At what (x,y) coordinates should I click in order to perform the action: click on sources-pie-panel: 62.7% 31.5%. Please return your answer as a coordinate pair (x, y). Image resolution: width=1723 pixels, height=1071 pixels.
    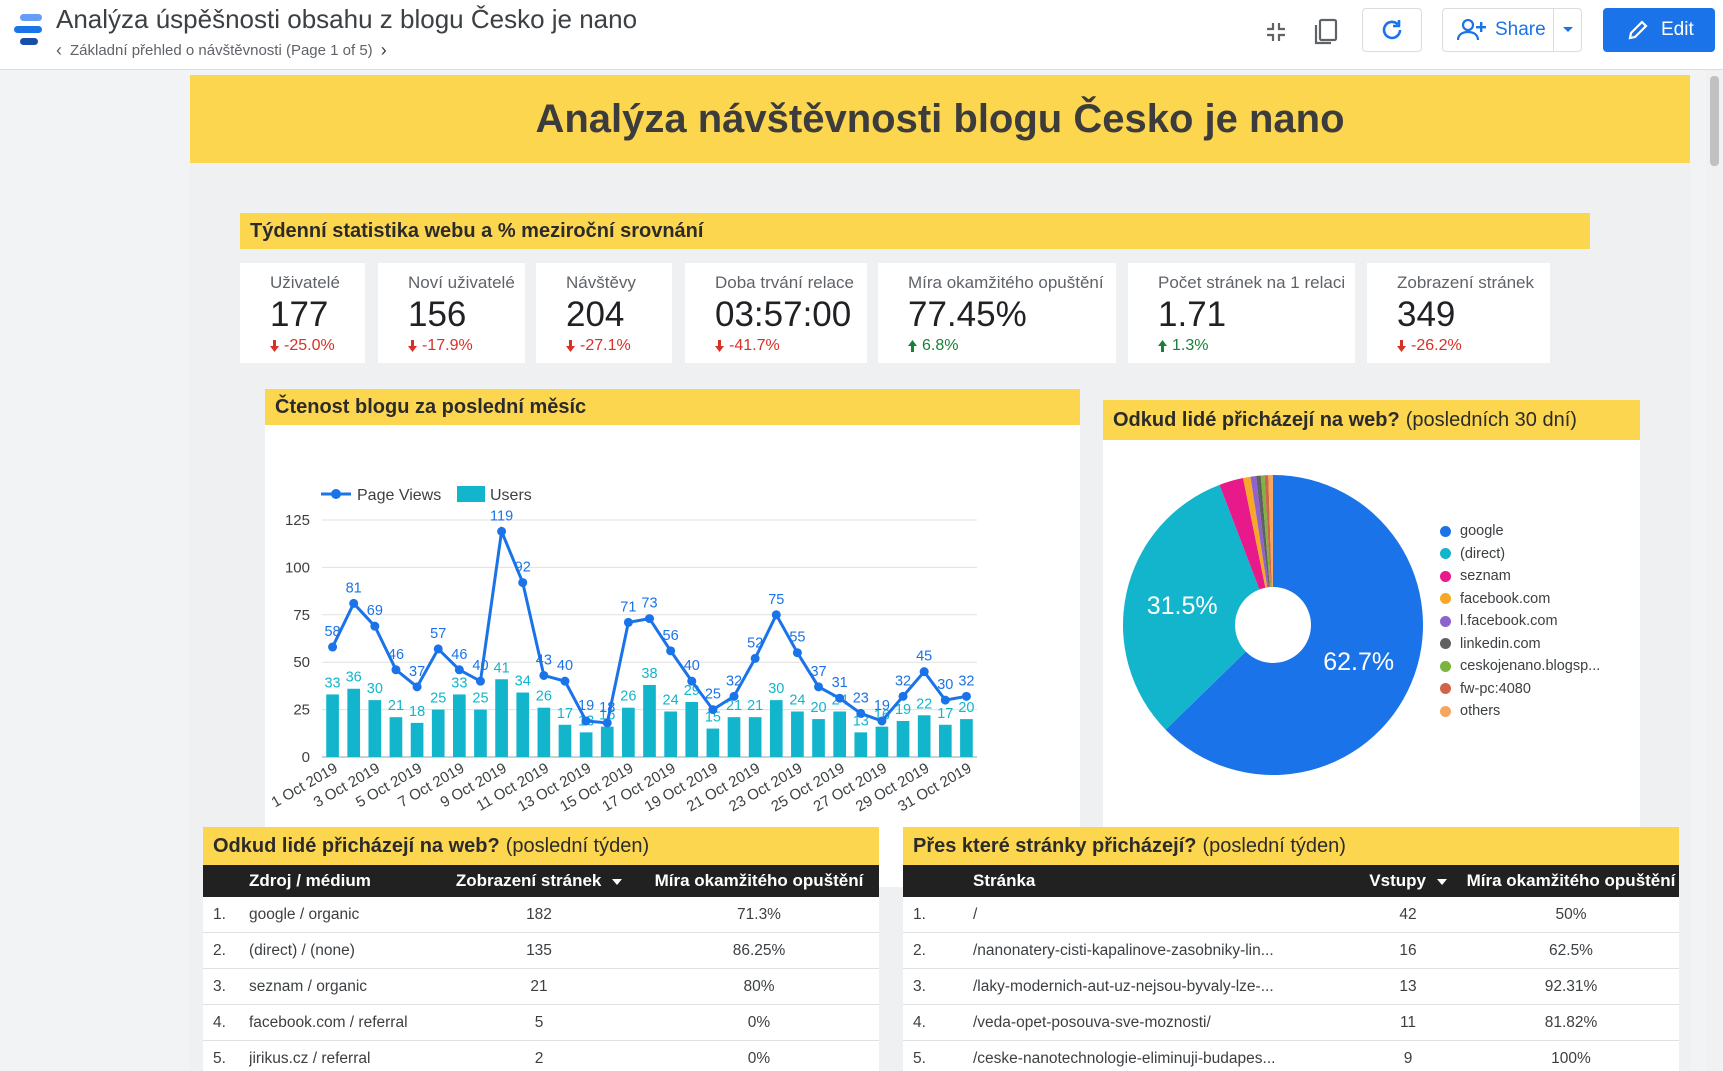
    Looking at the image, I should click on (1371, 658).